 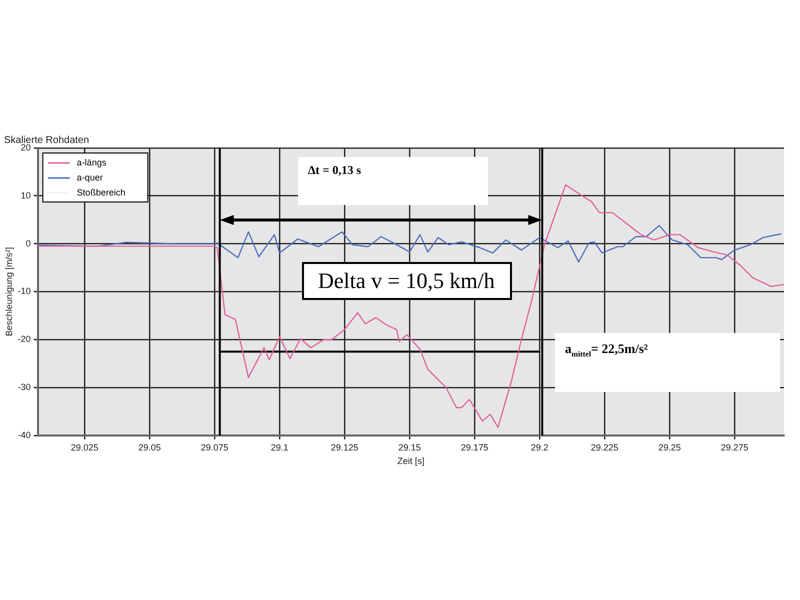 I want to click on x-tick-label: 29.225, so click(x=604, y=447).